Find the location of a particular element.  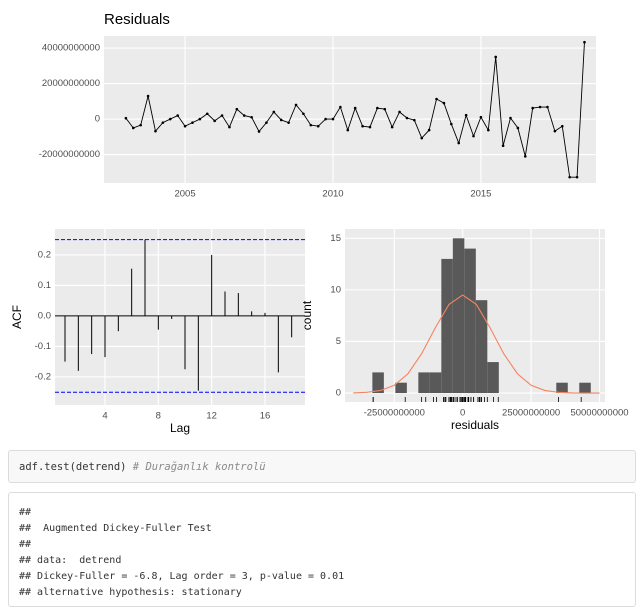

y-tick-label: -0.2 is located at coordinates (43, 376).